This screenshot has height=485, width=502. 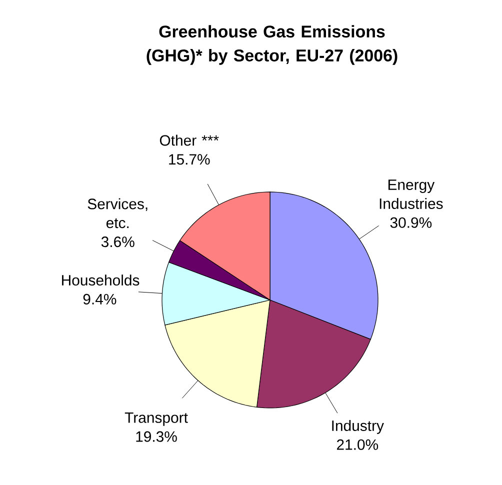 What do you see at coordinates (101, 280) in the screenshot?
I see `slice-label: Households` at bounding box center [101, 280].